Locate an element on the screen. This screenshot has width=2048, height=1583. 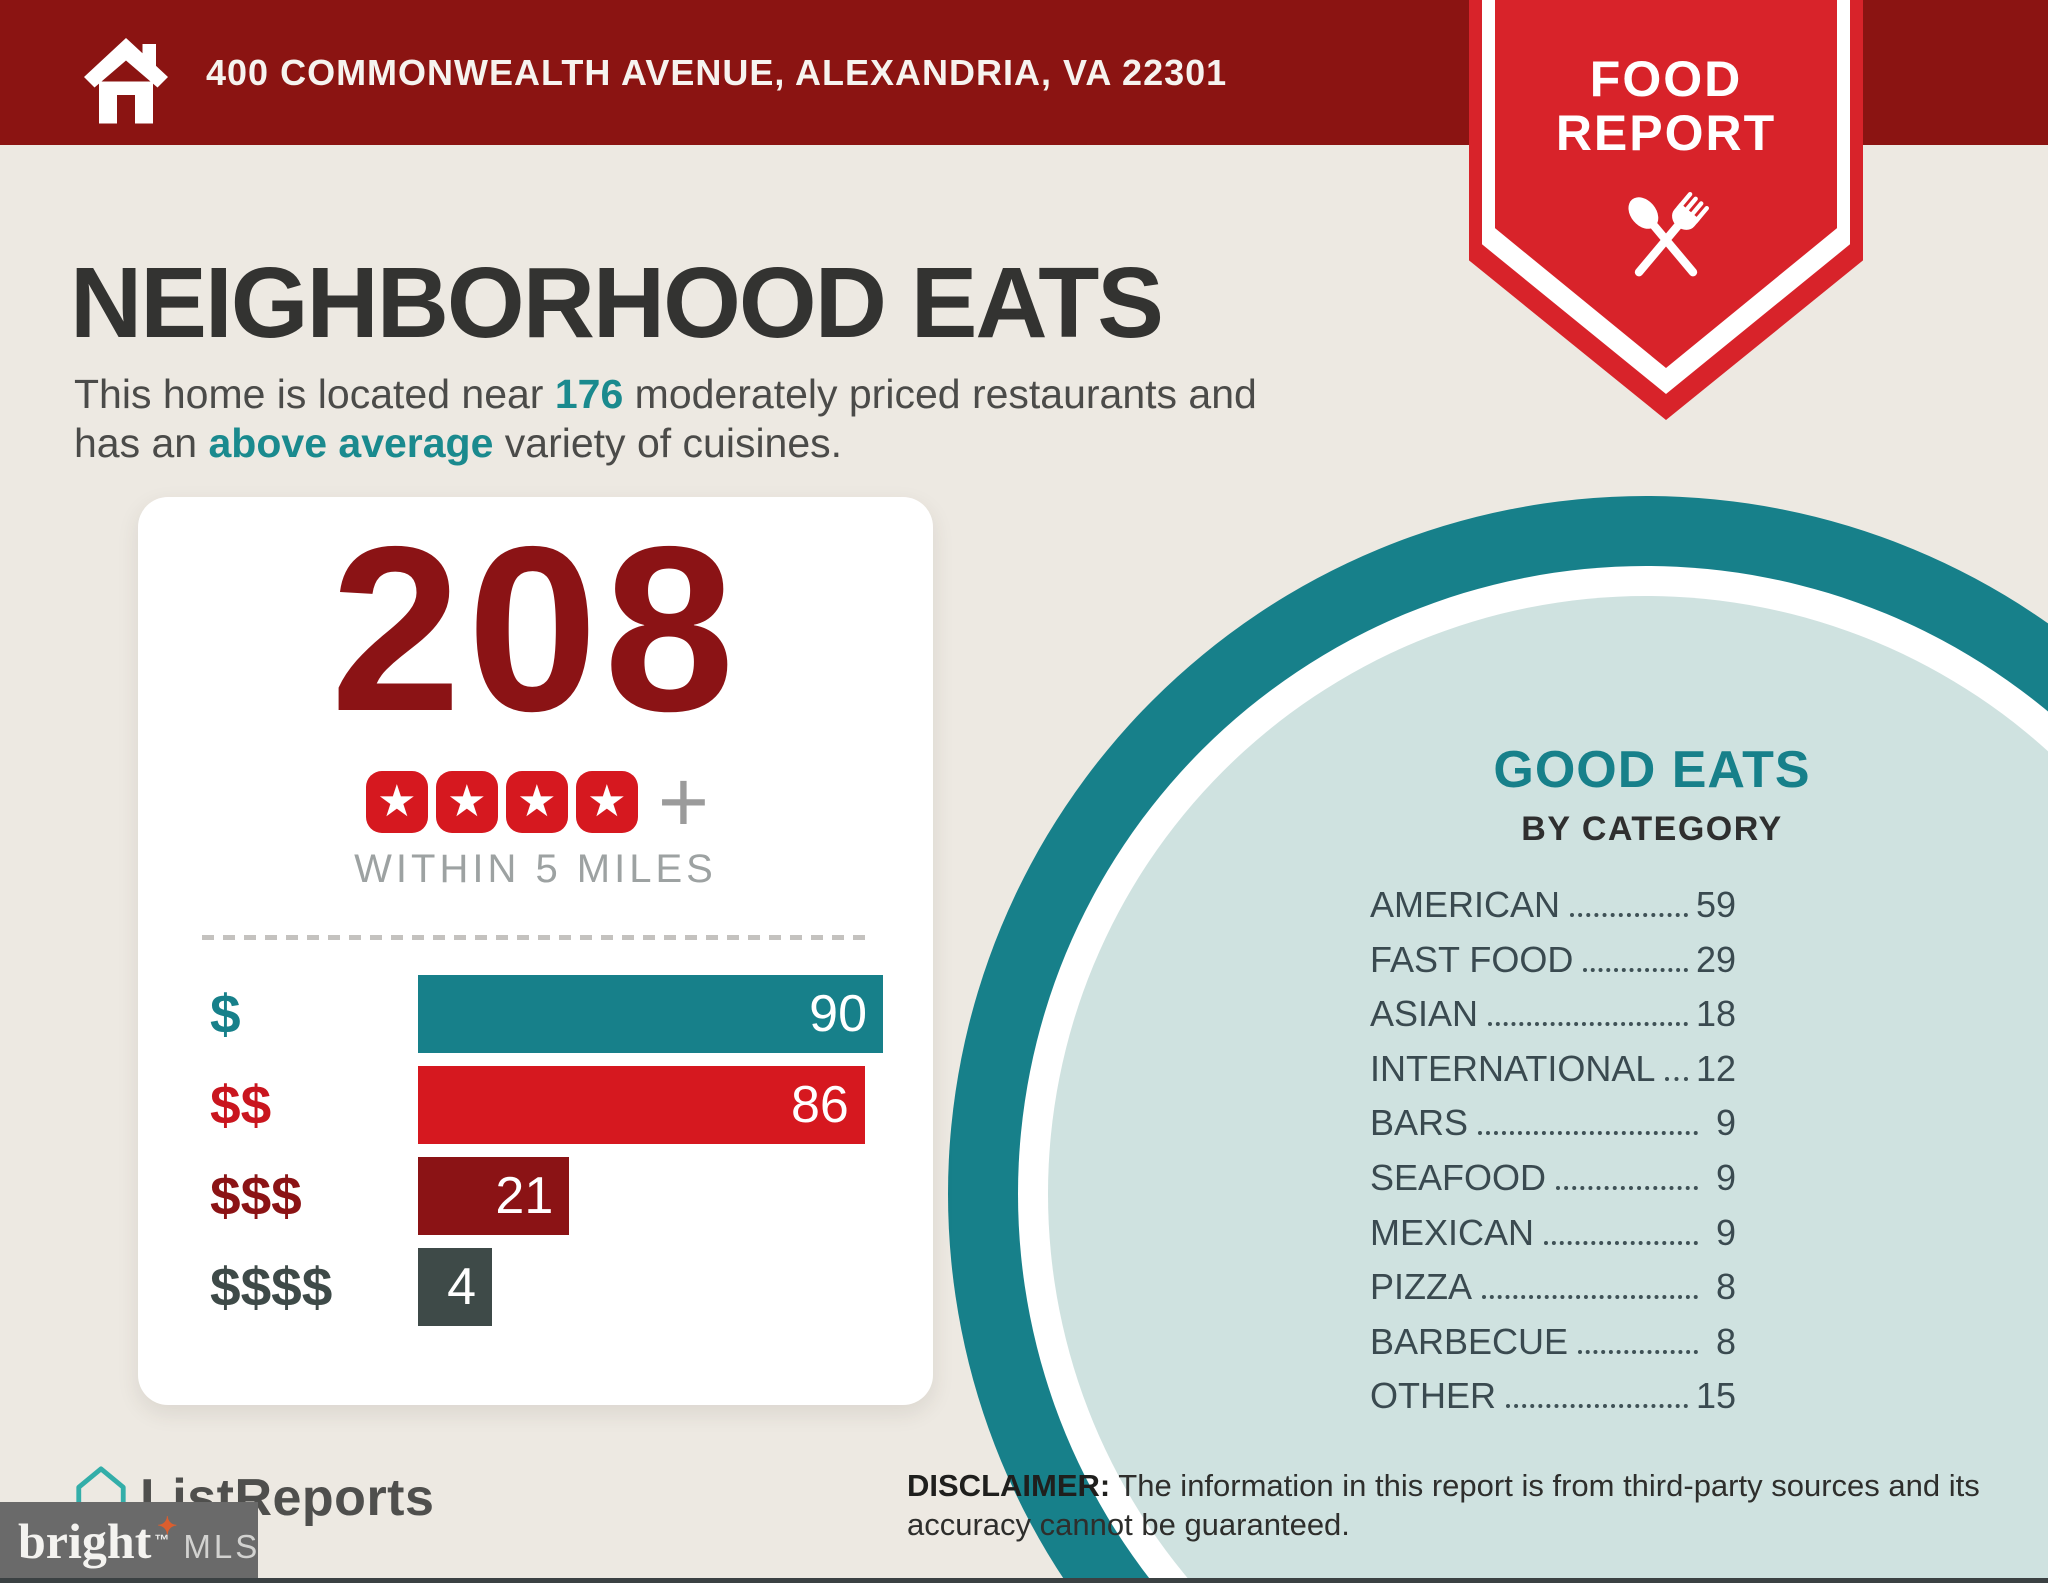
category-label: SEAFOOD is located at coordinates (1458, 1177).